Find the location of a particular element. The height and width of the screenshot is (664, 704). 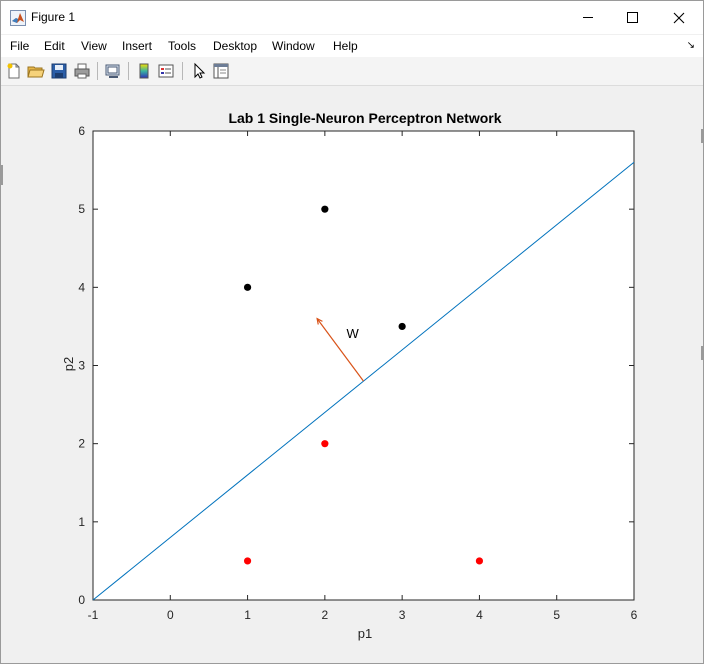

y-tick-label: 3 is located at coordinates (81, 366).